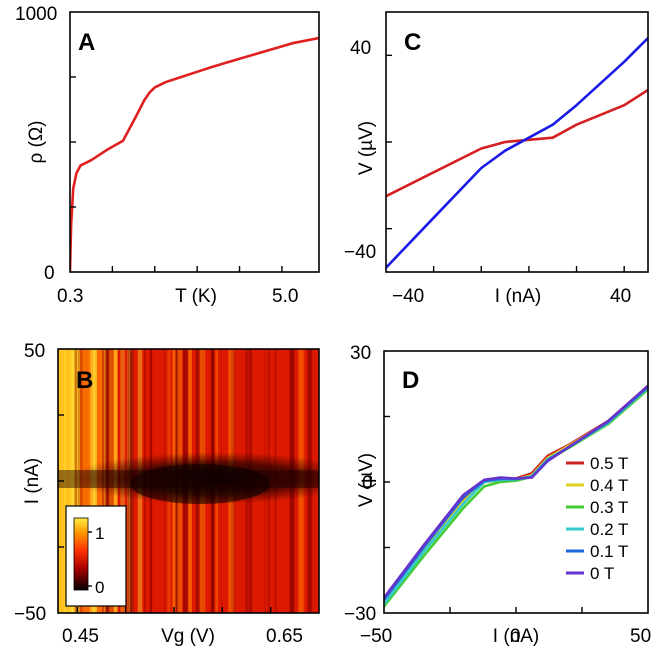 The image size is (660, 656). Describe the element at coordinates (360, 614) in the screenshot. I see `panel-d-ytick-bottom: −30` at that location.